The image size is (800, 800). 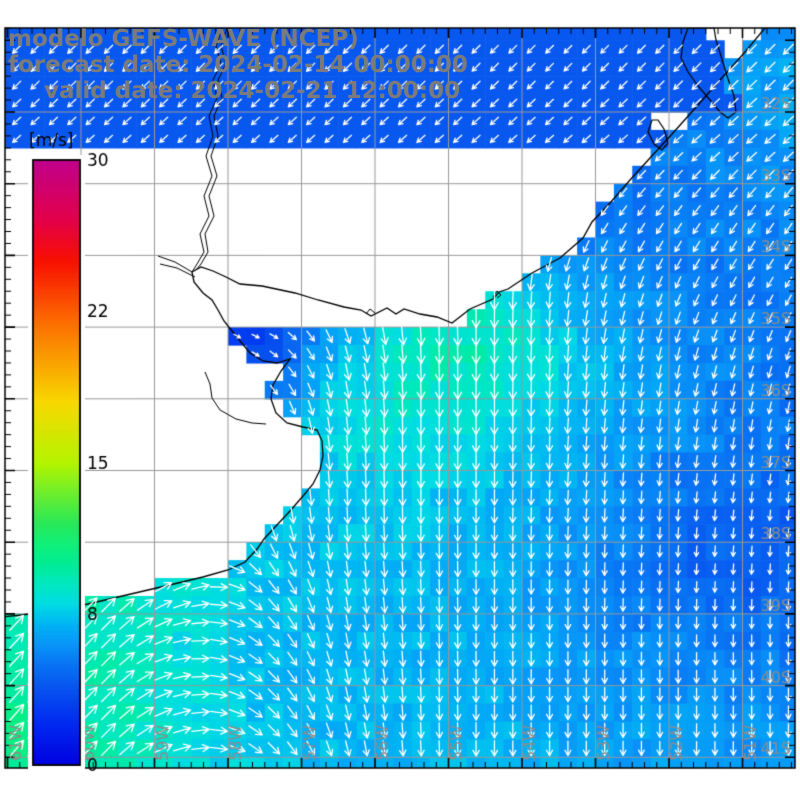 I want to click on forecast-date-label: forecast date: 2024-02-14 00:00:00, so click(x=238, y=65).